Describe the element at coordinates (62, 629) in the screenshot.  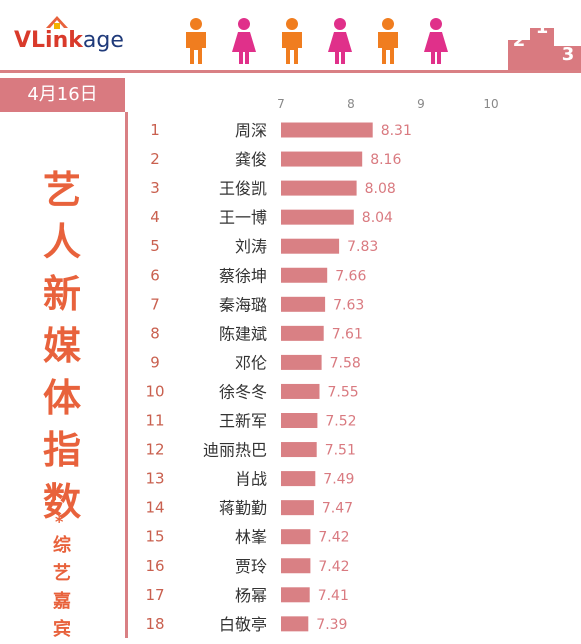
I see `side-subtitle-char: 宾` at that location.